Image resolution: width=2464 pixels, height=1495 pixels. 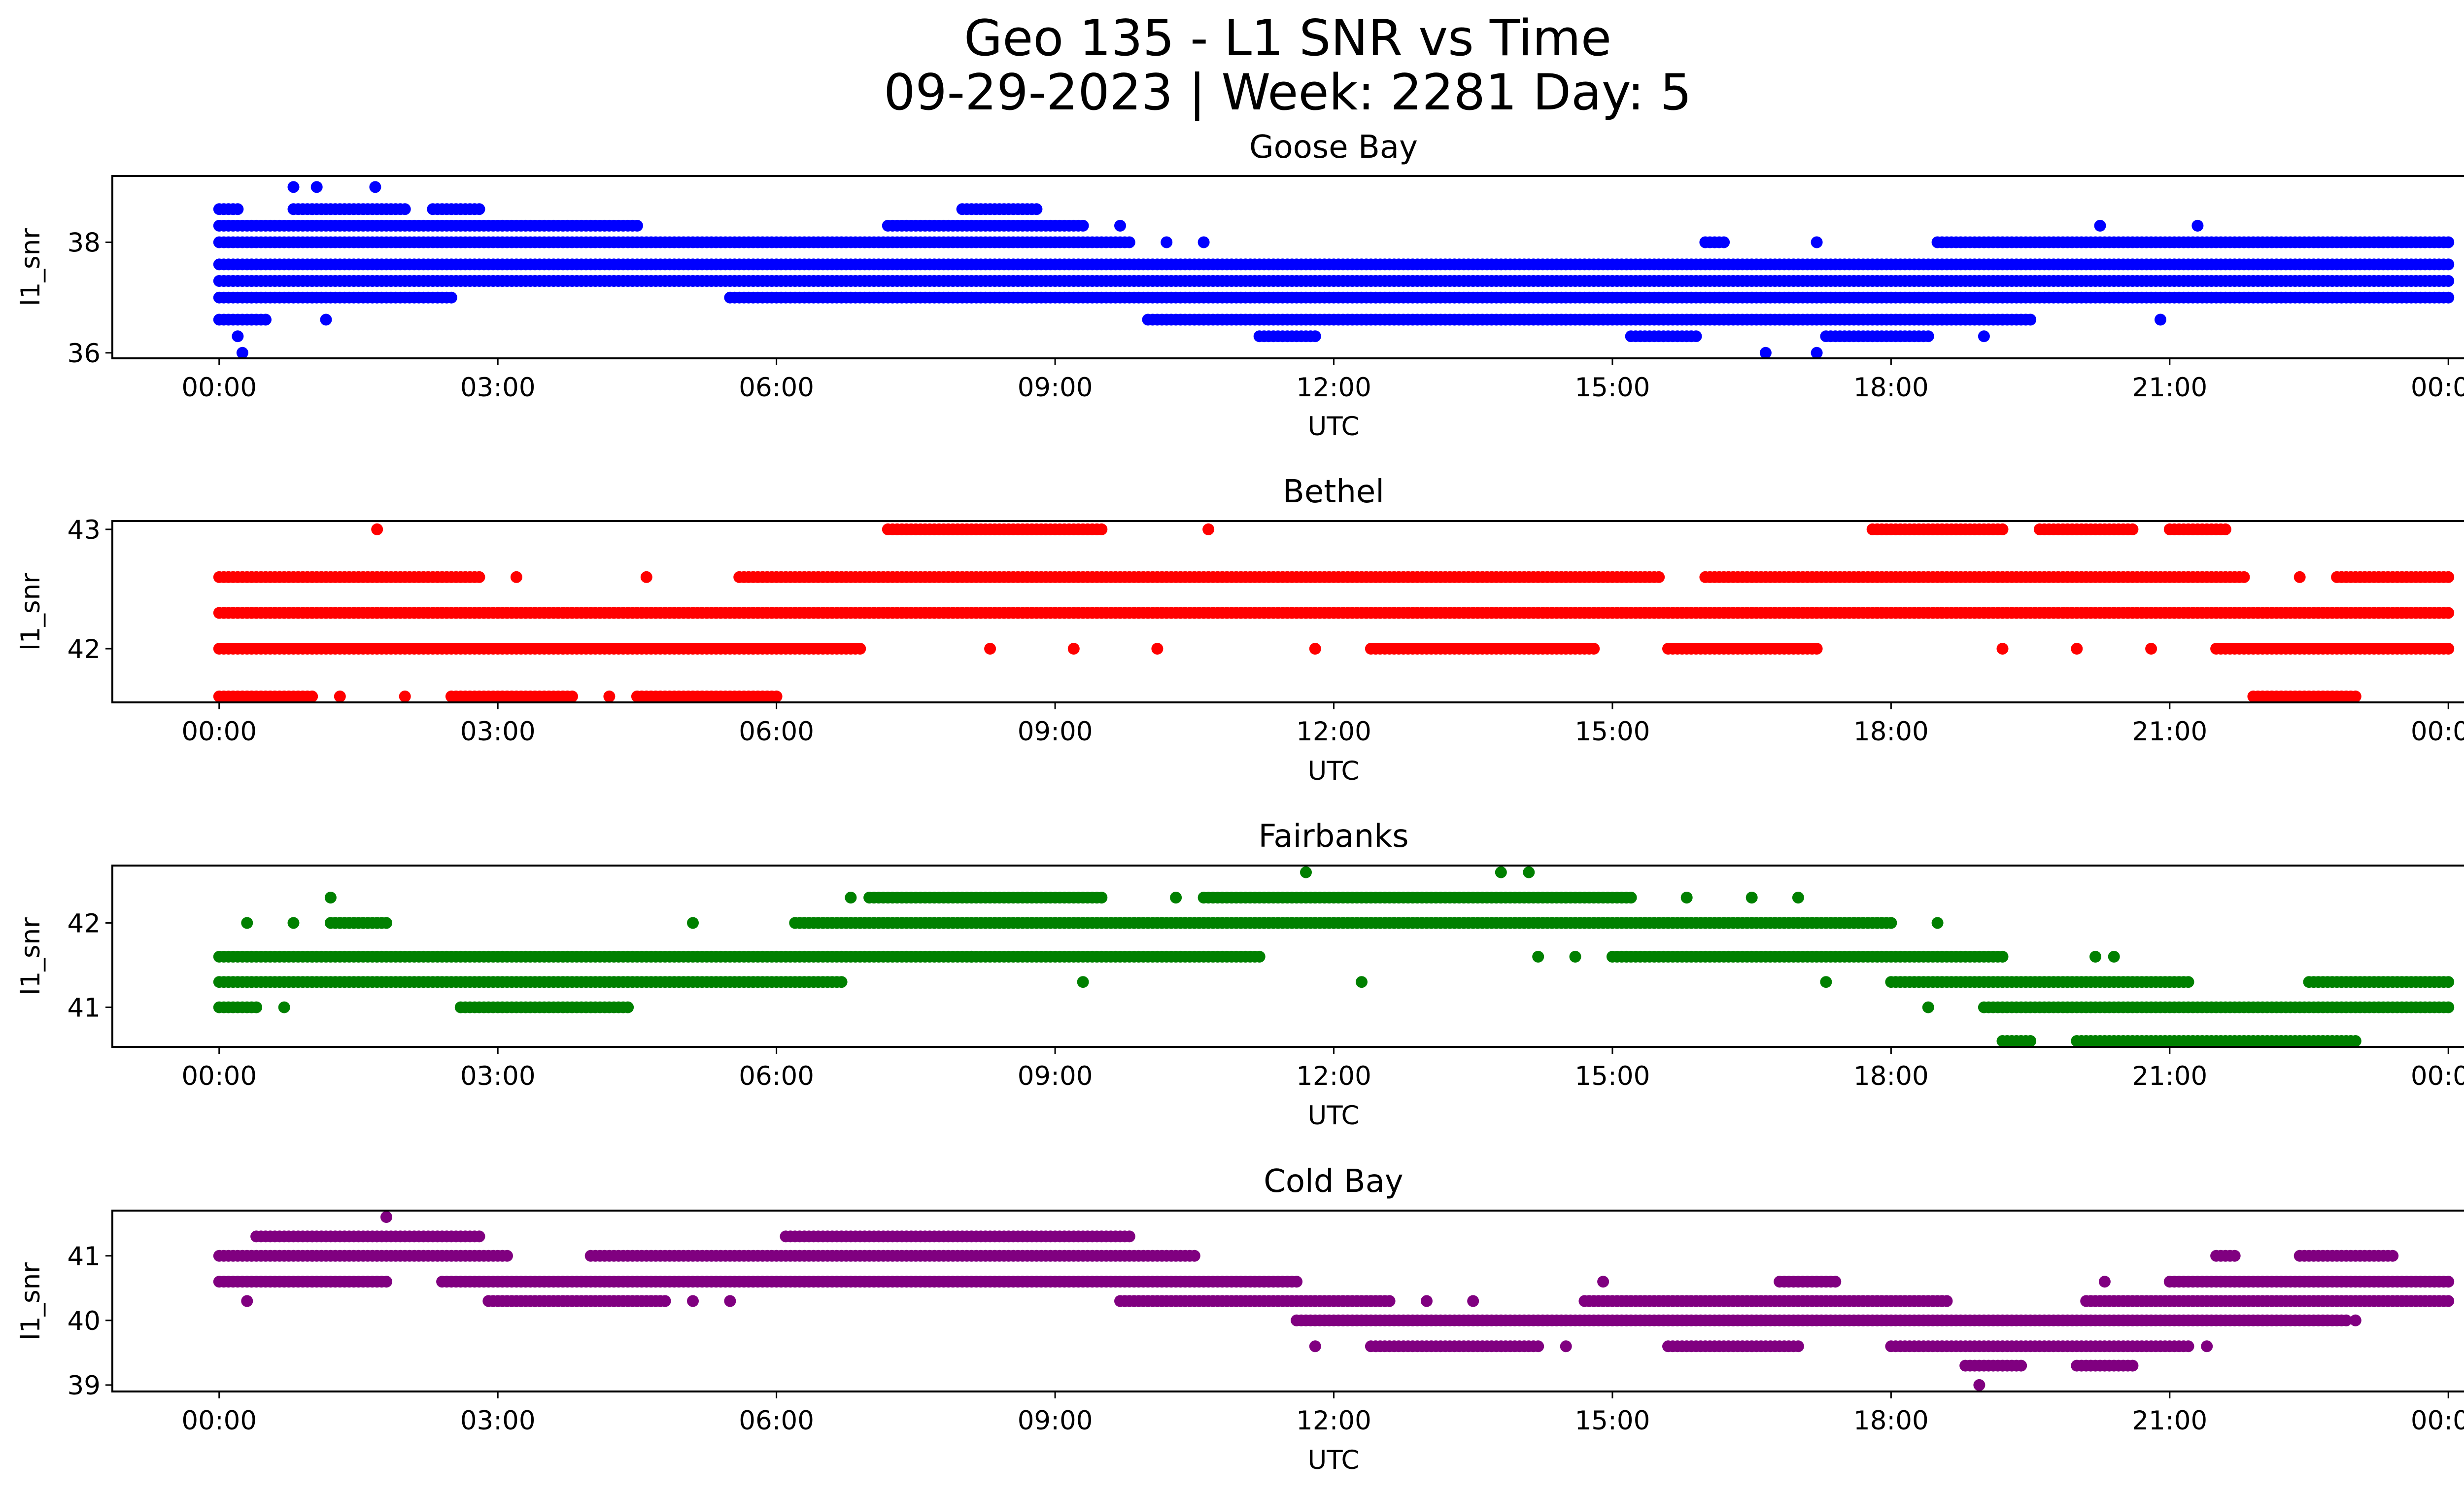 What do you see at coordinates (1891, 732) in the screenshot?
I see `x-tick-label: 18:00` at bounding box center [1891, 732].